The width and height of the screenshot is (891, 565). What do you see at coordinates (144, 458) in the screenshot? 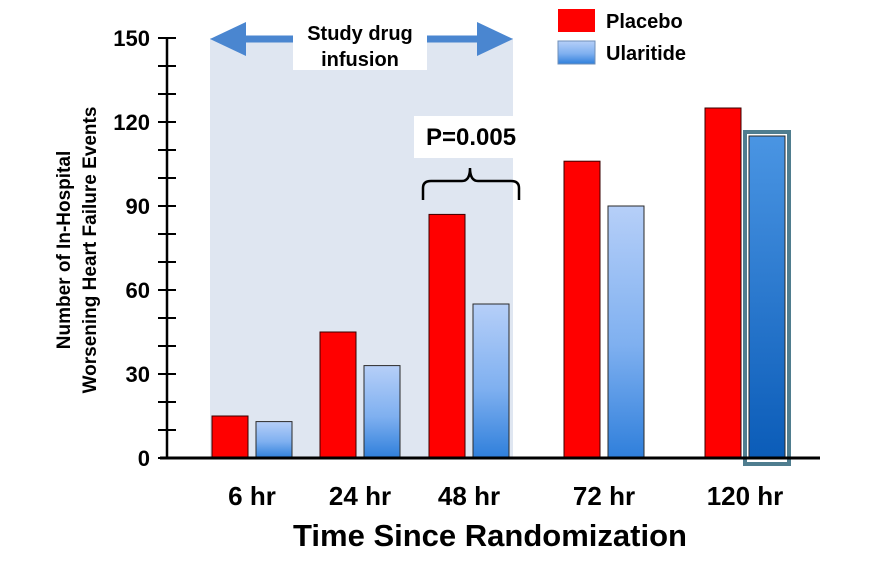
I see `y-tick-label: 0` at bounding box center [144, 458].